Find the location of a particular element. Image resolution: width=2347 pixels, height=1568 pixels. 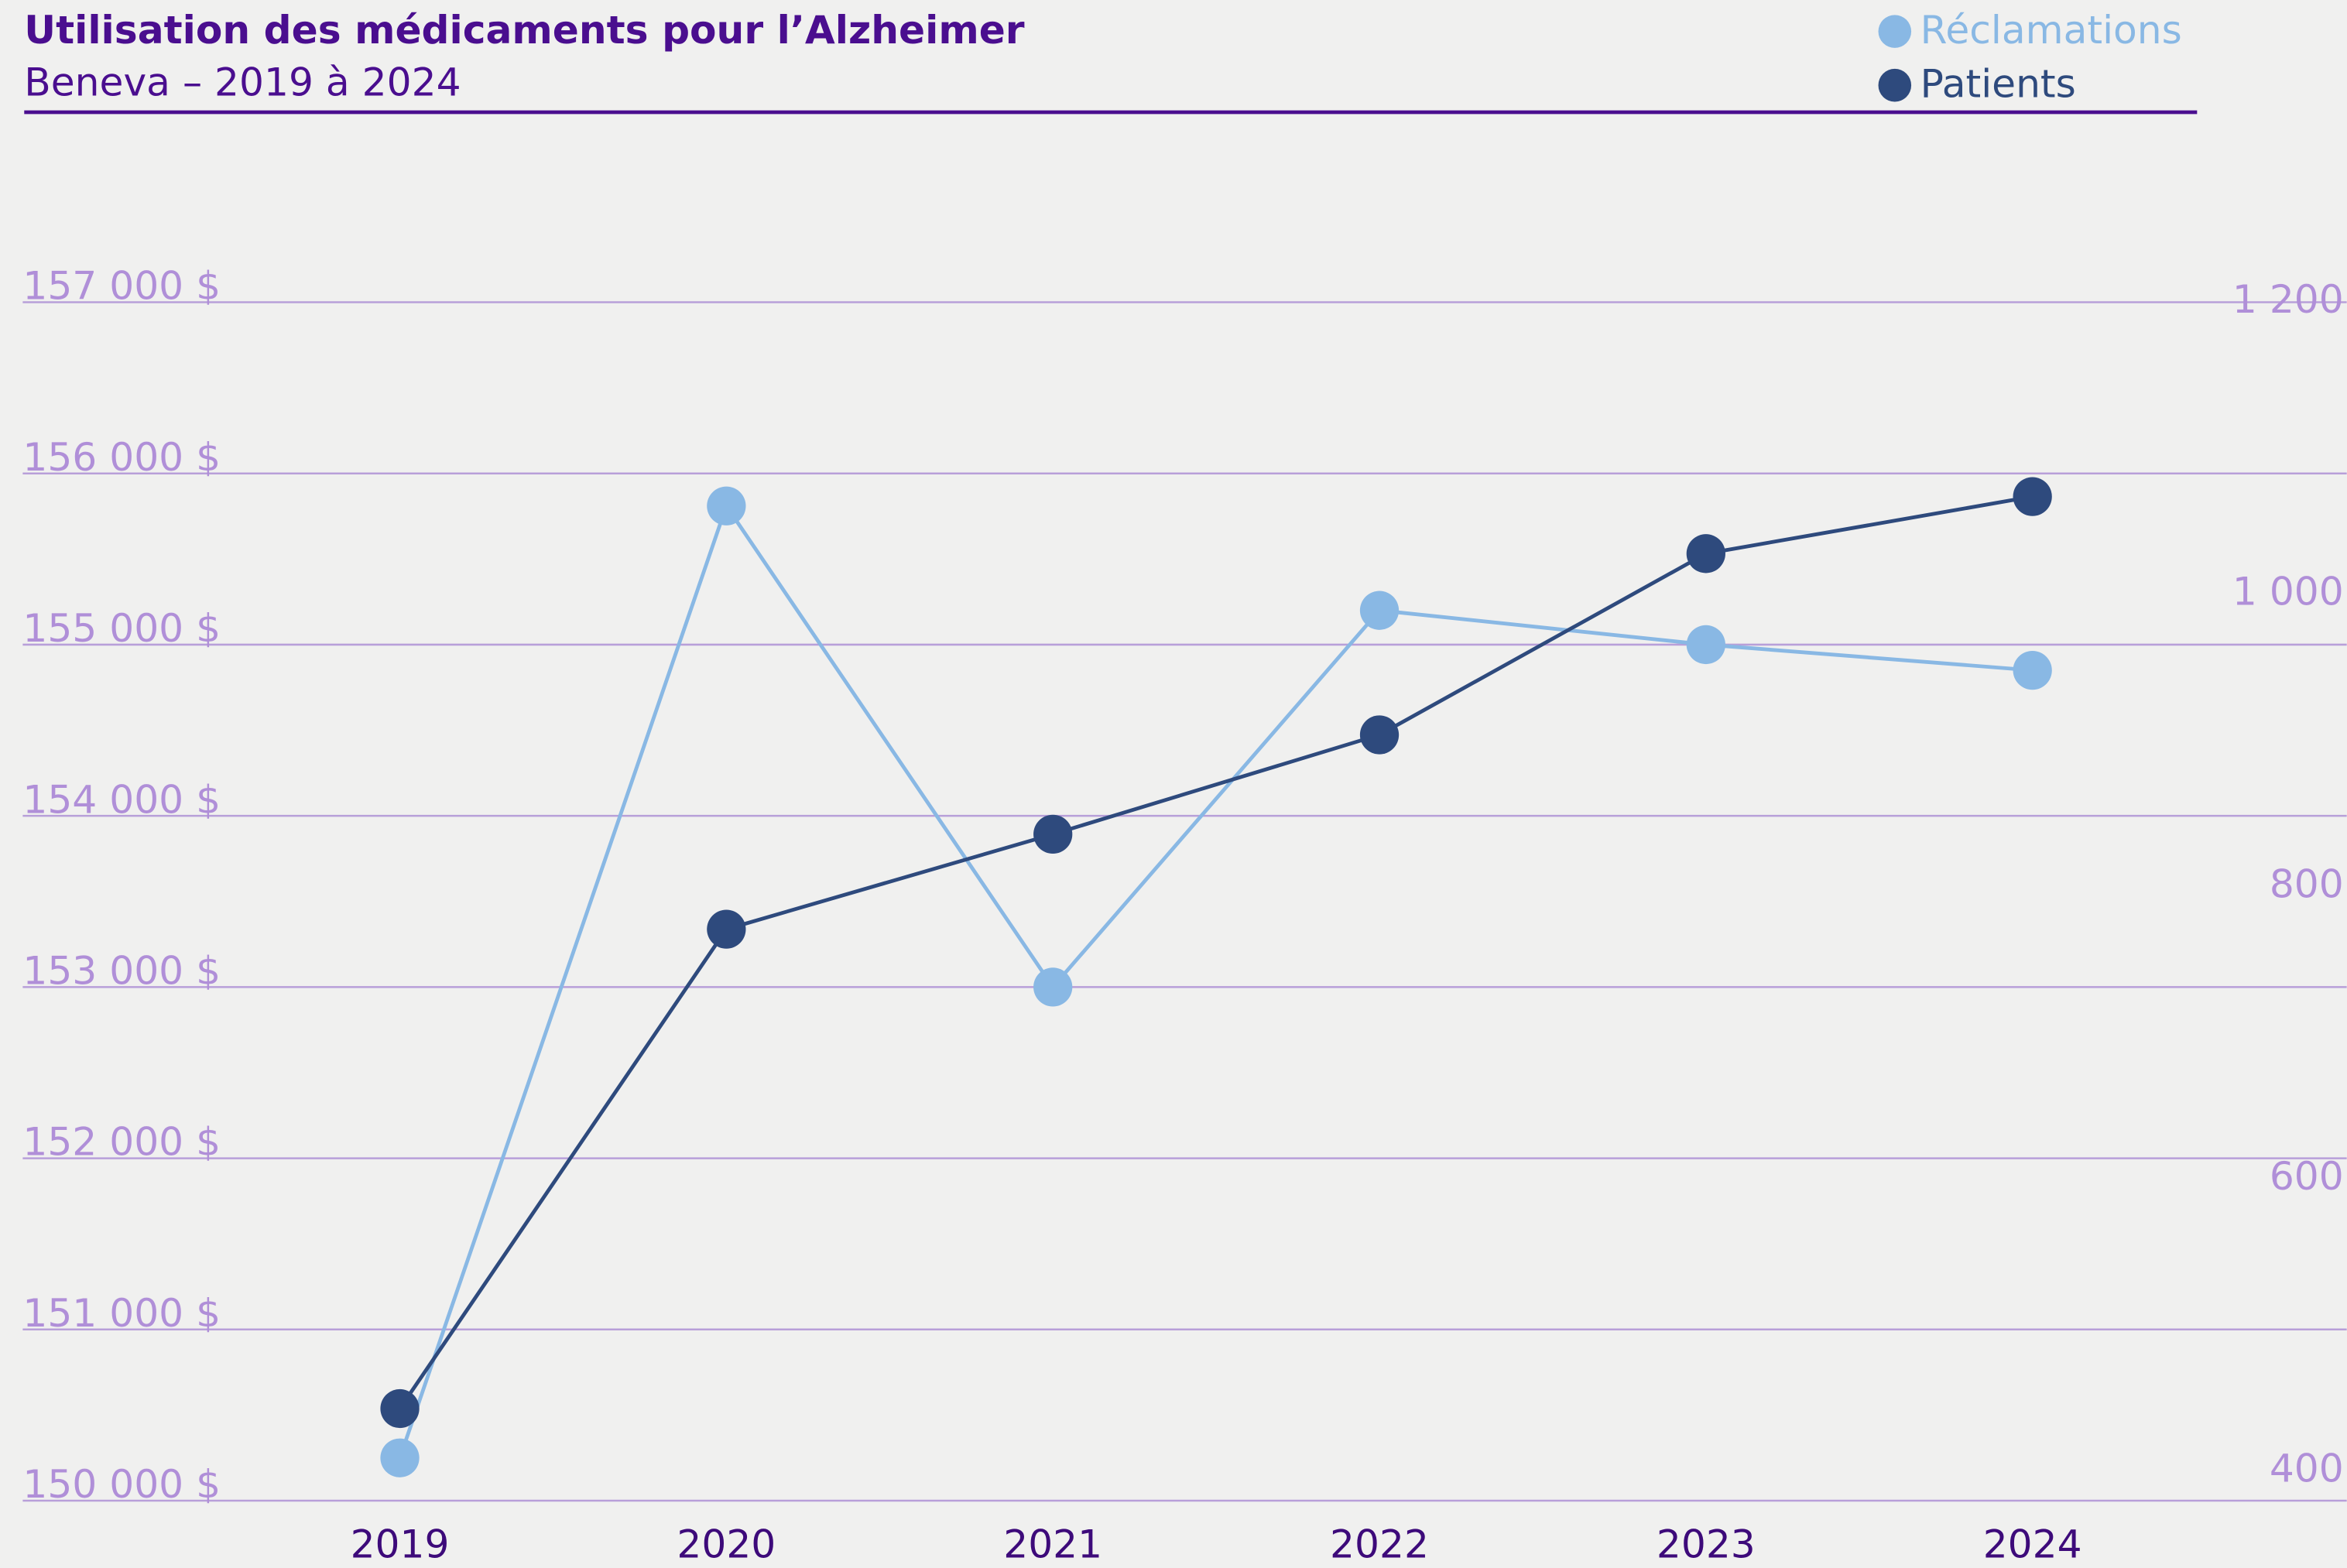

legend-label: Patients is located at coordinates (1998, 84).